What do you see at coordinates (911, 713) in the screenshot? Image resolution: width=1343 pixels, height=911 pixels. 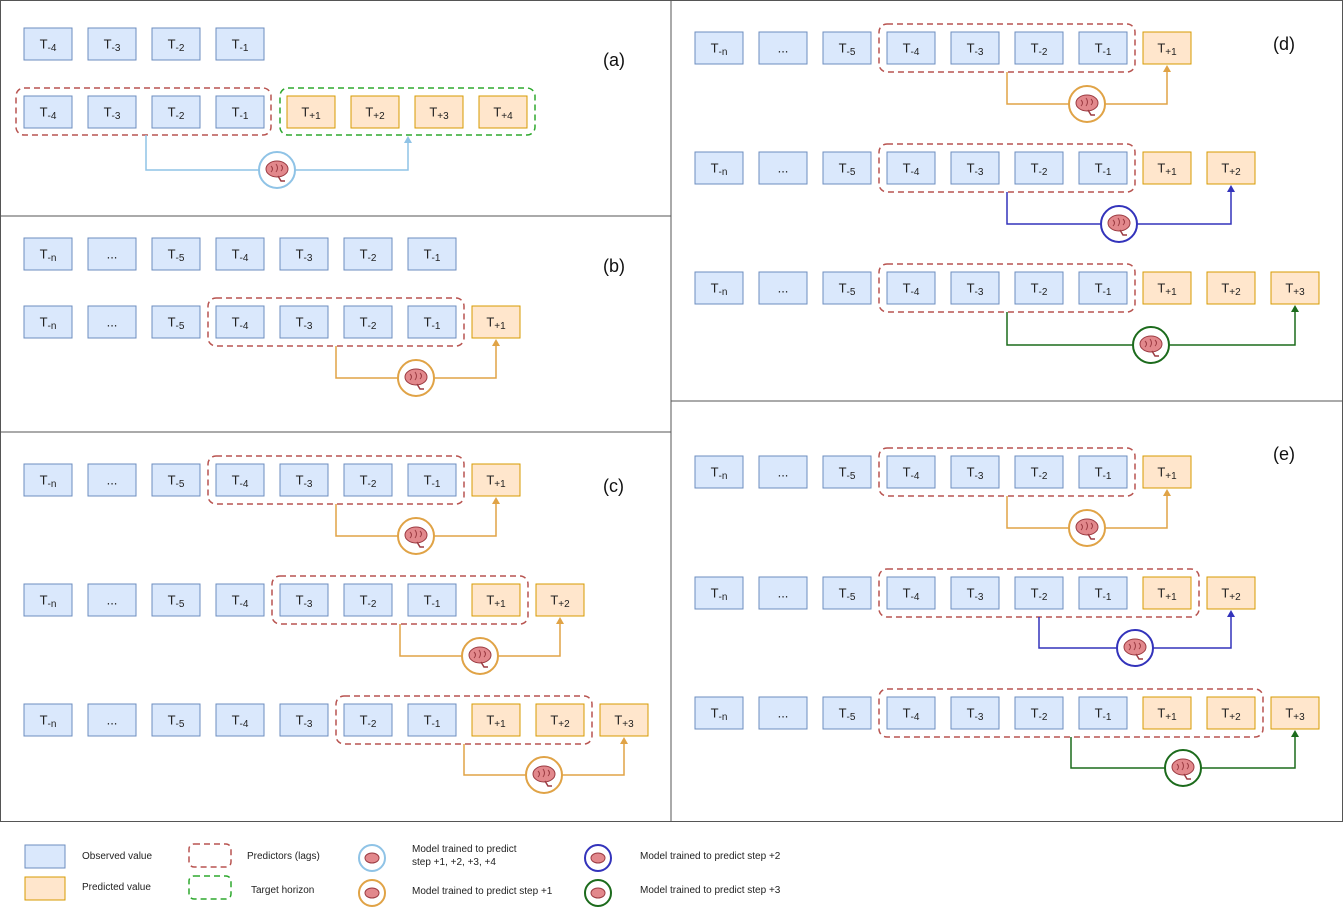 I see `panel-e-row3-cell-4: T-4` at bounding box center [911, 713].